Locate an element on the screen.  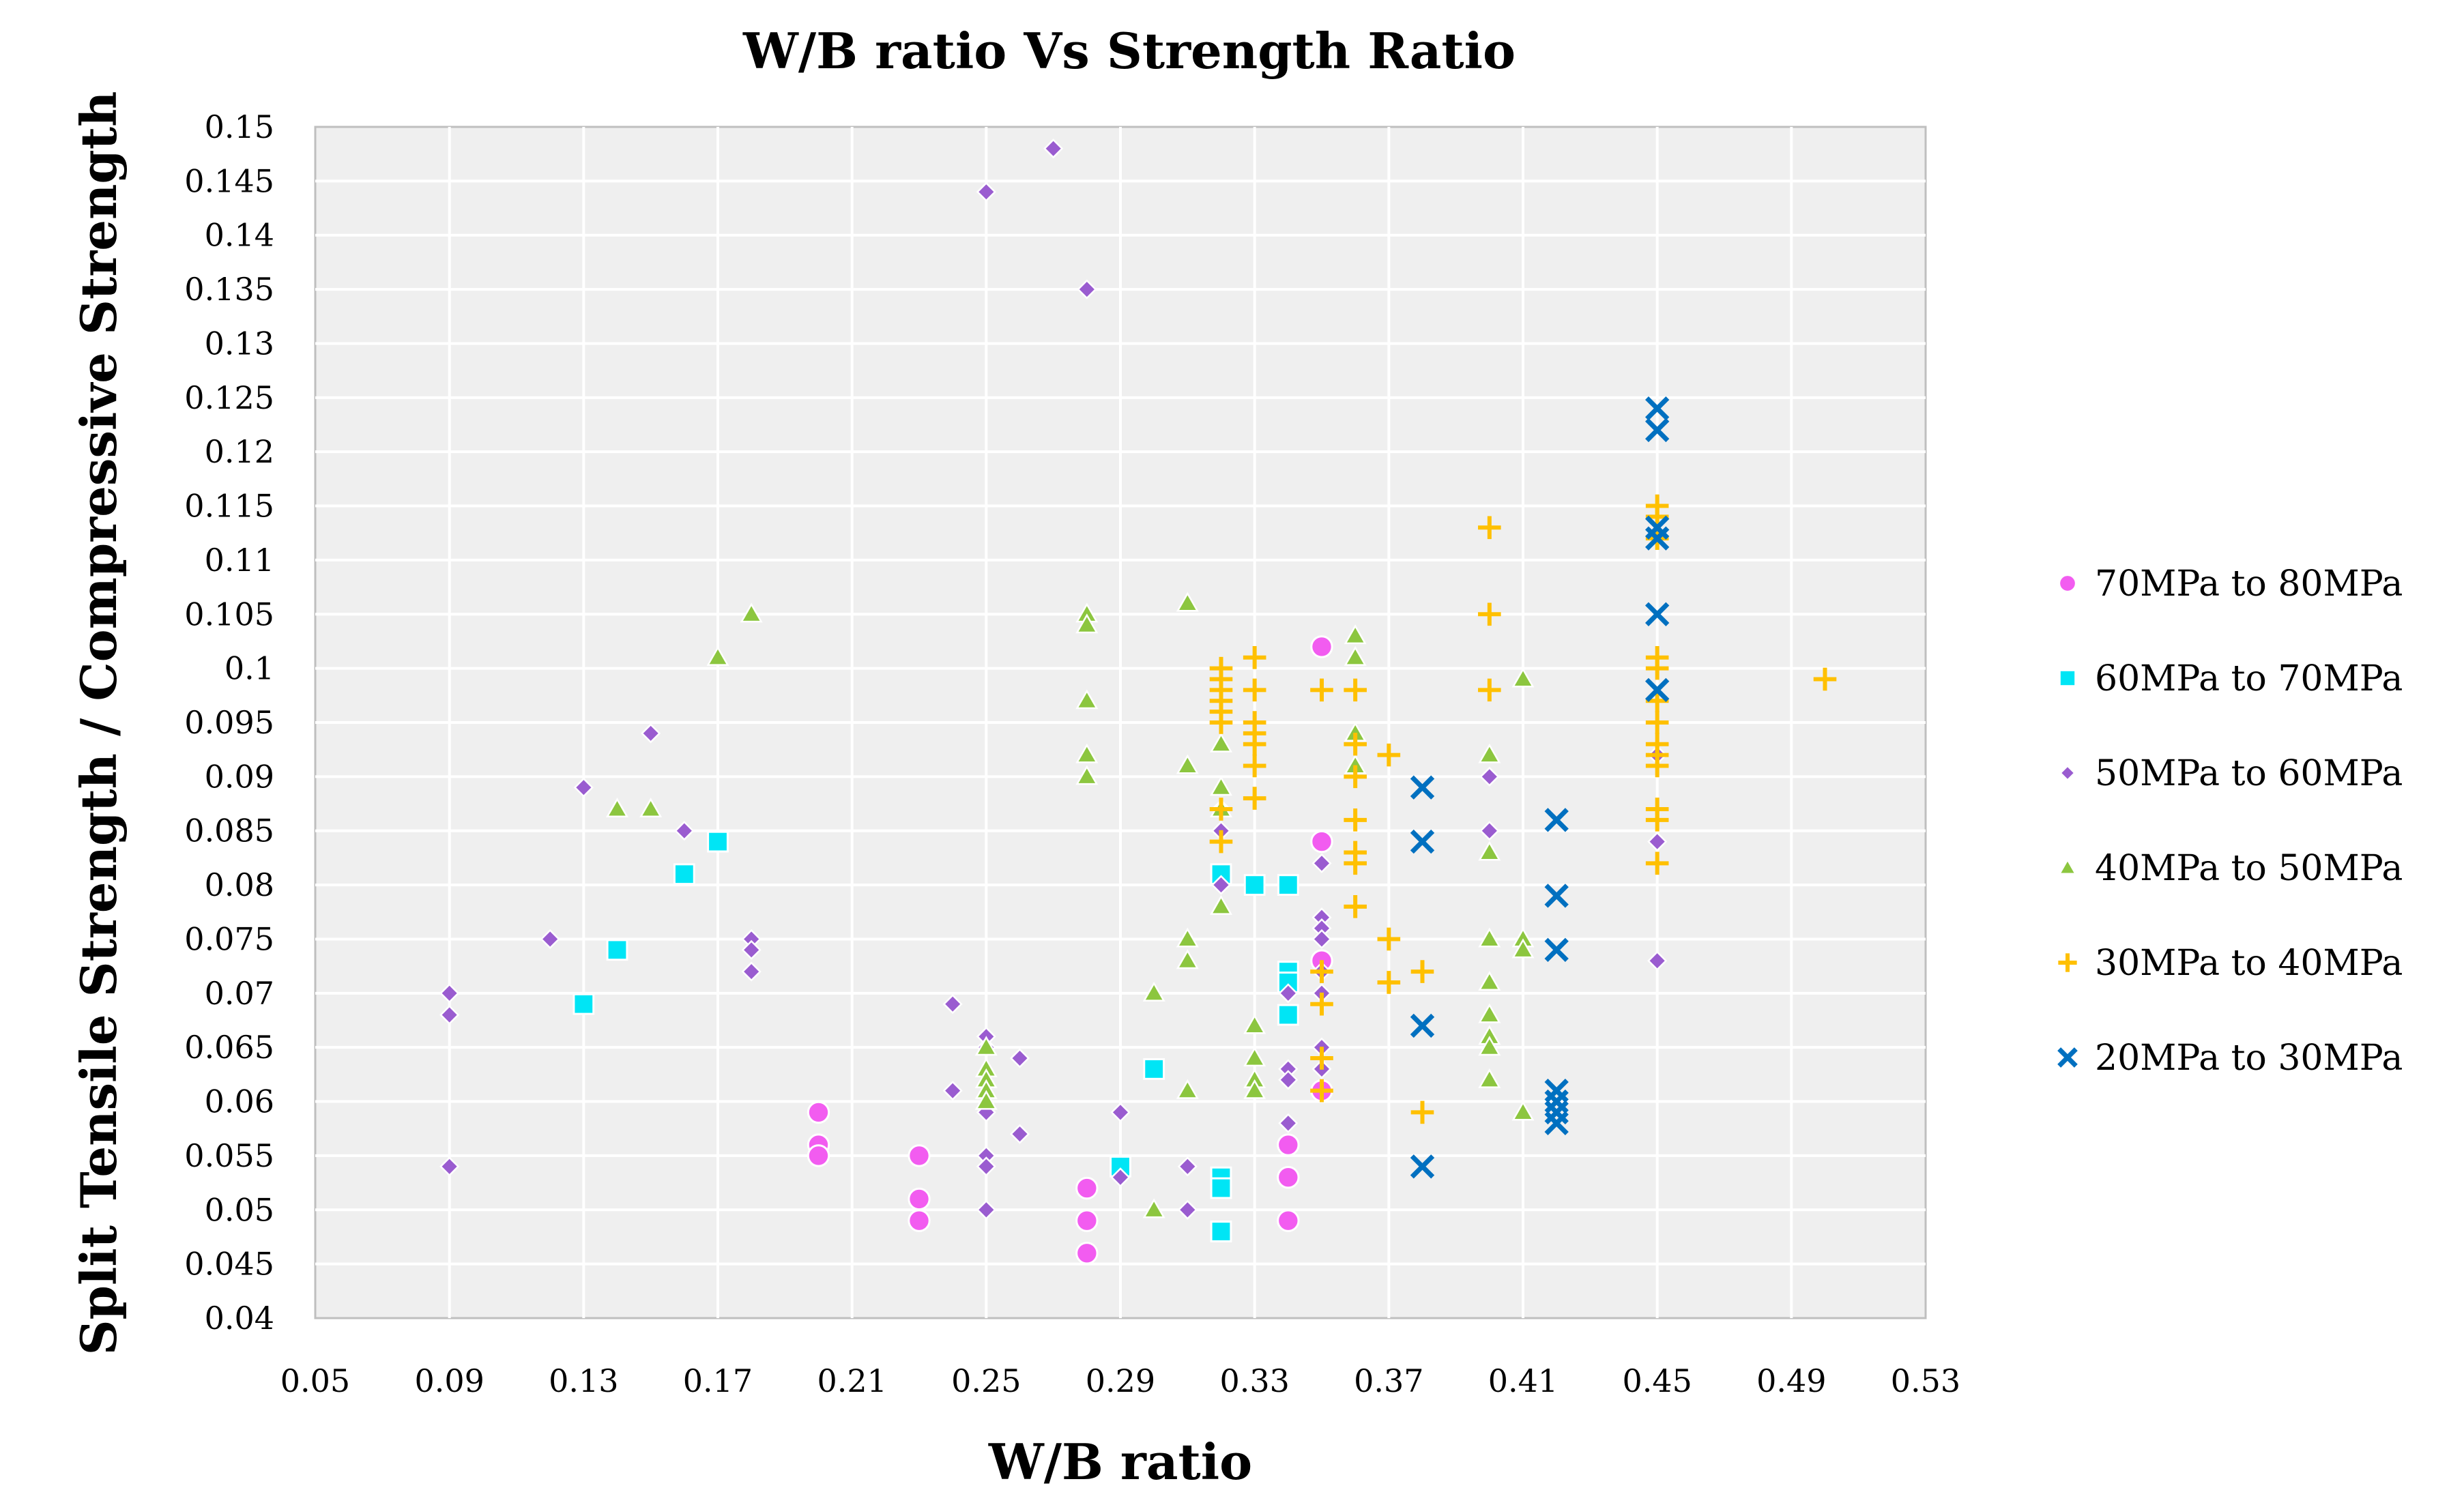
y-tick-label: 0.15 is located at coordinates (239, 126).